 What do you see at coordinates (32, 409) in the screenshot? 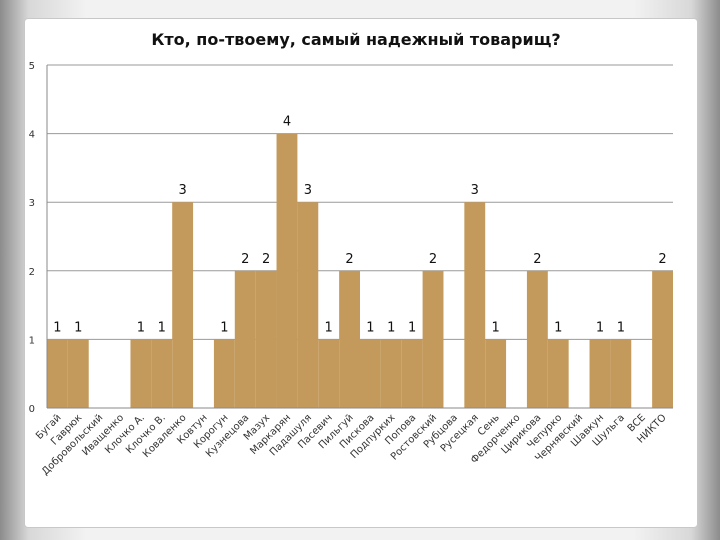
I see `y-tick-label: 0` at bounding box center [32, 409].